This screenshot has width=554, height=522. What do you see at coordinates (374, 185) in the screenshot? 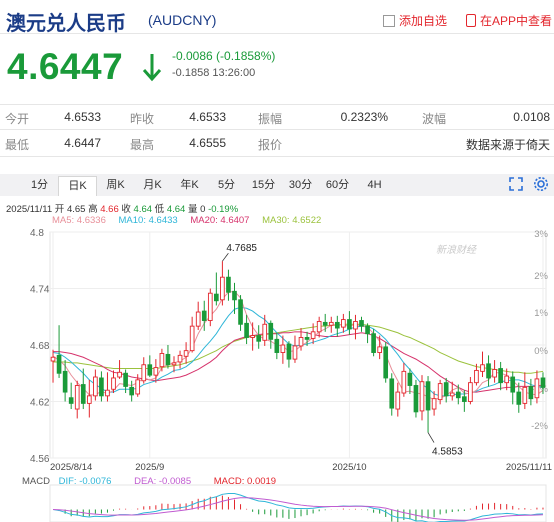
I see `tab-9: 4H` at bounding box center [374, 185].